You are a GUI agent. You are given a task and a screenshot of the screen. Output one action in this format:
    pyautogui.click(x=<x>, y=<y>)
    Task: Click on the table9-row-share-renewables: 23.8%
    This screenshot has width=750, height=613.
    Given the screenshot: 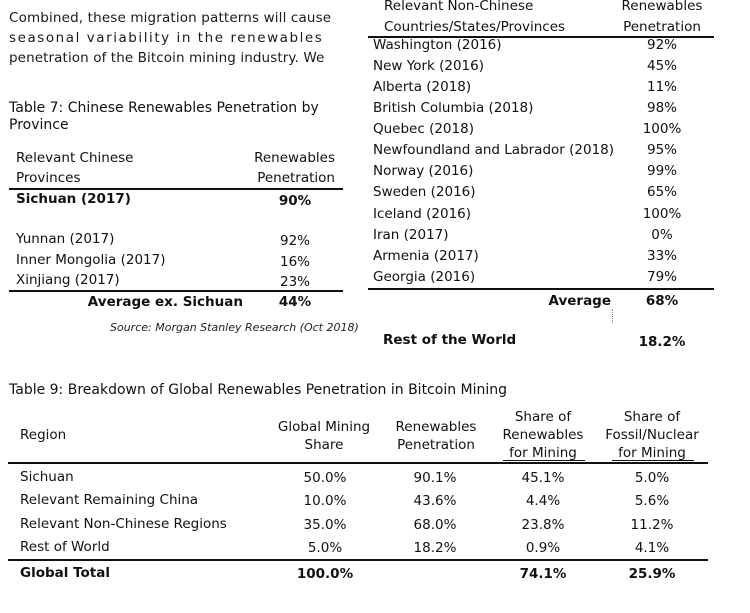 What is the action you would take?
    pyautogui.click(x=543, y=525)
    